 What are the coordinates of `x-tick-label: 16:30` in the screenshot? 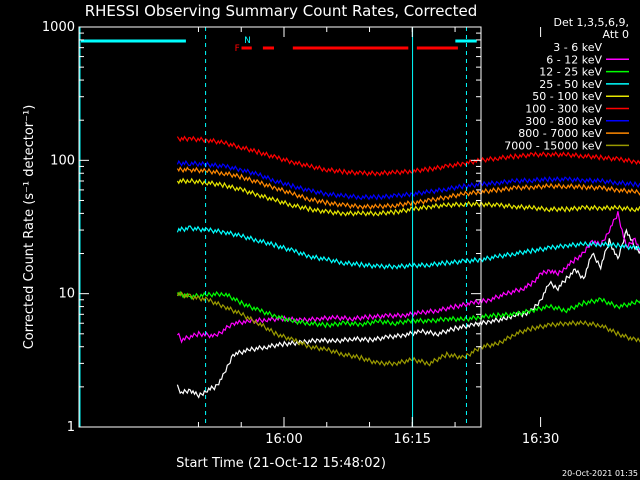 It's located at (540, 439).